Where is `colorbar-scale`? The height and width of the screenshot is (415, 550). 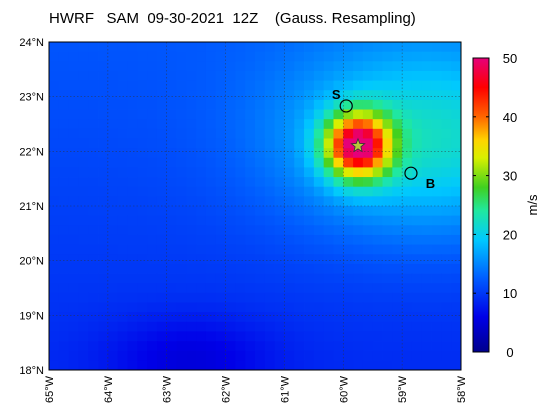
colorbar-scale is located at coordinates (481, 205).